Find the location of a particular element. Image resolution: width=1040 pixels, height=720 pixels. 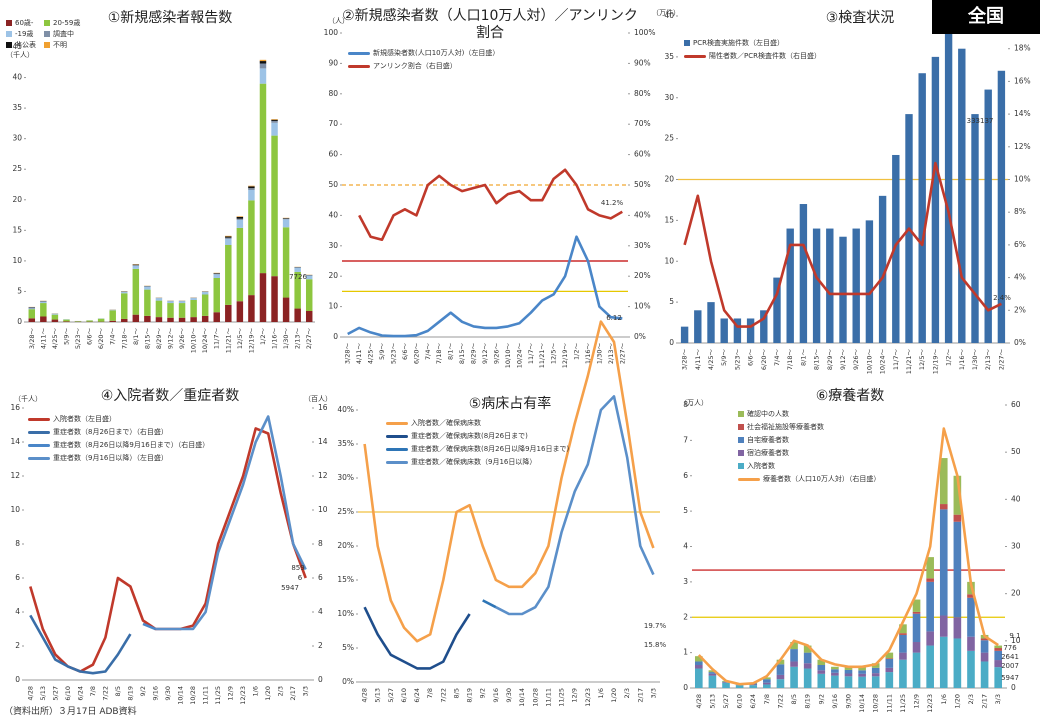

y2-tick-label: 4% is located at coordinates (1020, 277).